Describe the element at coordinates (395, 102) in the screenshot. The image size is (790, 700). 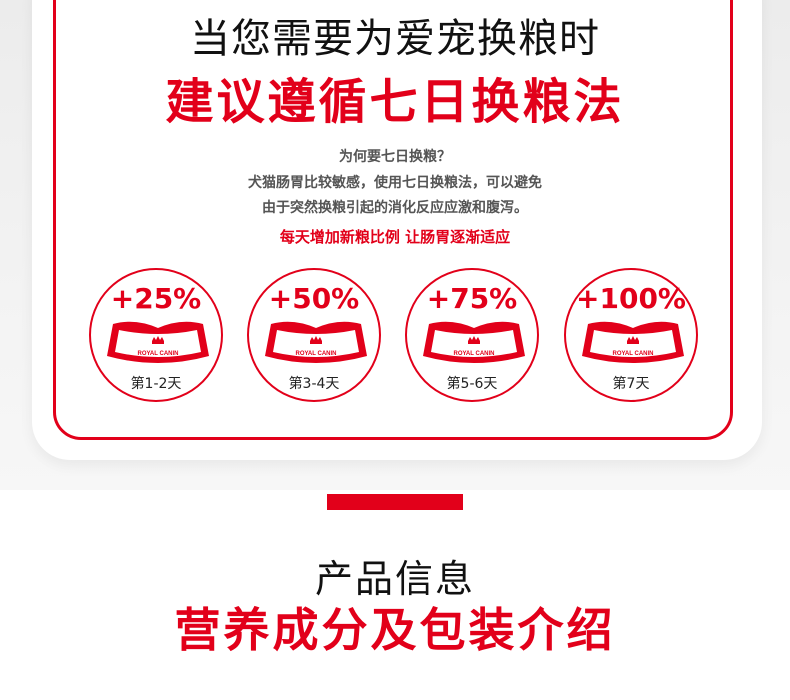
I see `page-subtitle: 建议遵循七日换粮法` at that location.